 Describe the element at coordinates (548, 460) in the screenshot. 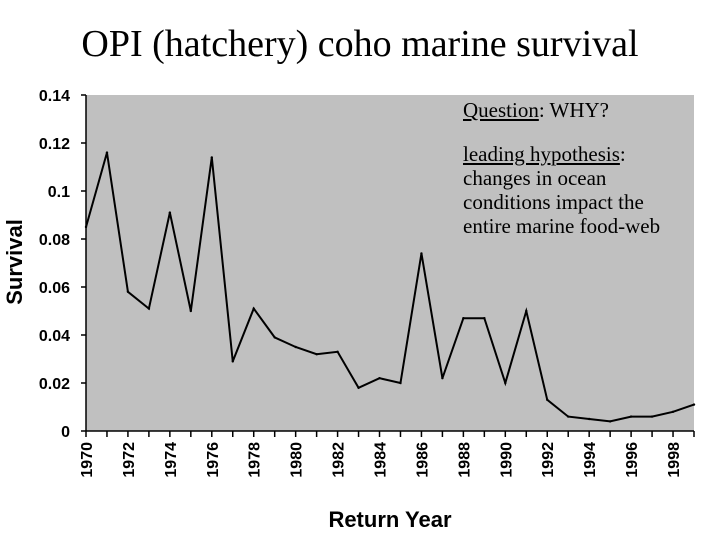

I see `x-tick-label: 1992` at that location.